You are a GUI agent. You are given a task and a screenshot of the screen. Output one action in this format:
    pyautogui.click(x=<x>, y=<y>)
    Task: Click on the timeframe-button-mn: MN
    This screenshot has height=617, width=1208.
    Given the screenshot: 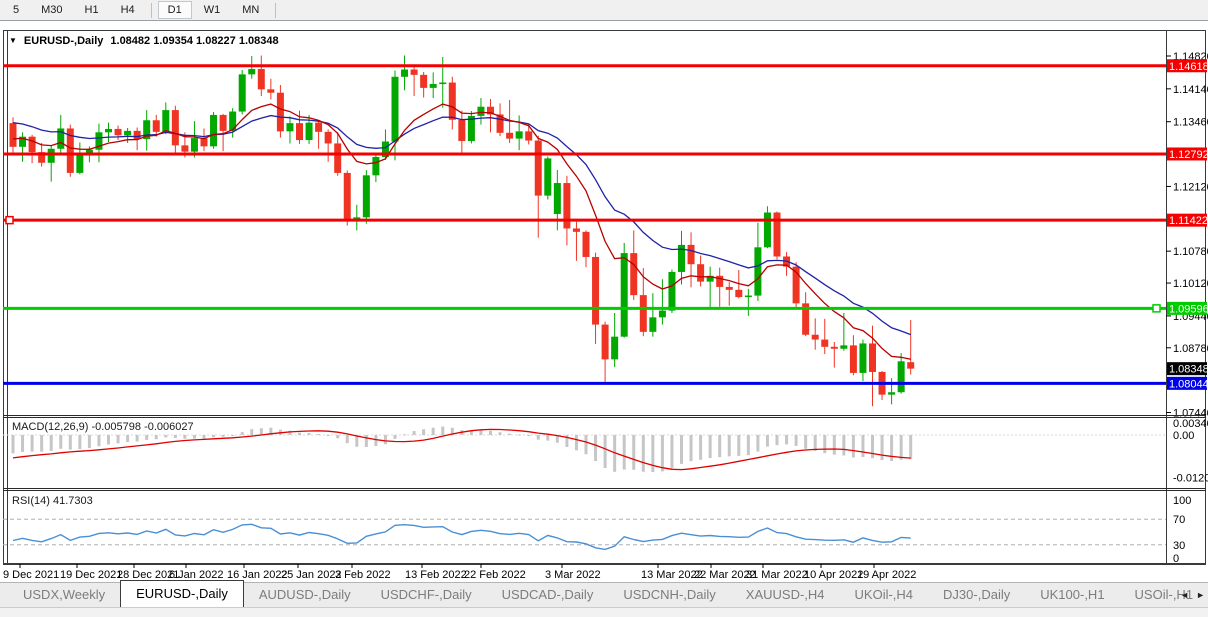 What is the action you would take?
    pyautogui.click(x=251, y=10)
    